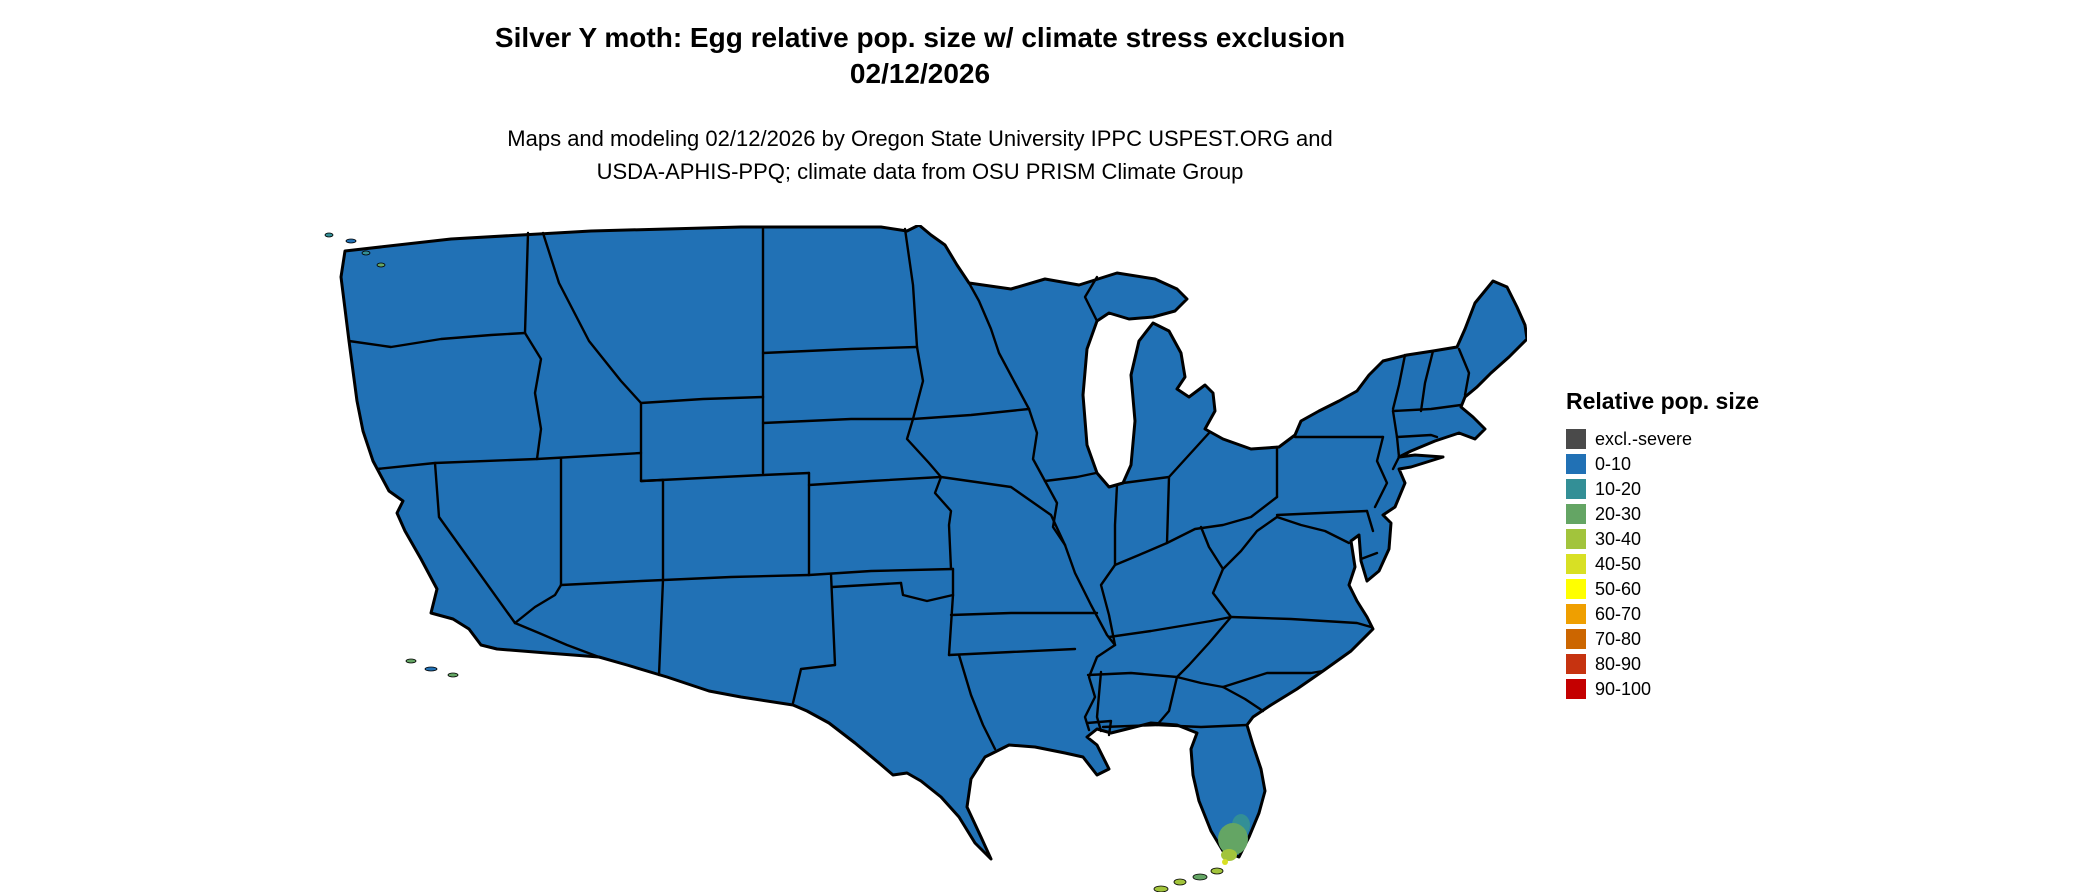  I want to click on legend-item: 50-60, so click(1716, 589).